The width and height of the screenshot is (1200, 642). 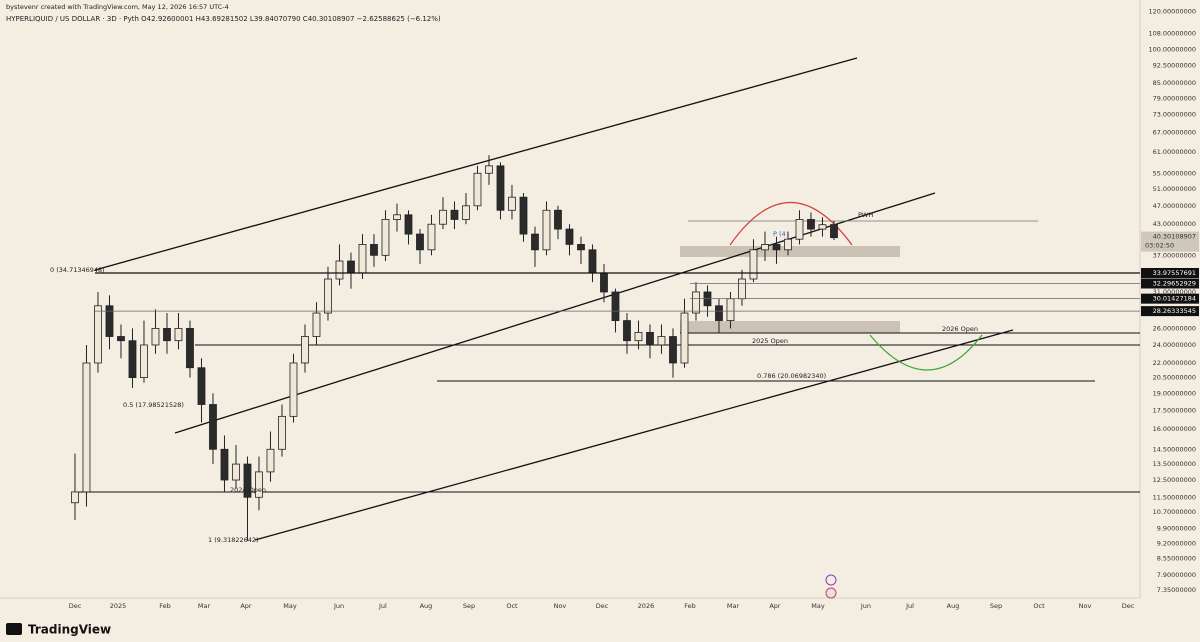 I want to click on annotation: PWH, so click(x=865, y=215).